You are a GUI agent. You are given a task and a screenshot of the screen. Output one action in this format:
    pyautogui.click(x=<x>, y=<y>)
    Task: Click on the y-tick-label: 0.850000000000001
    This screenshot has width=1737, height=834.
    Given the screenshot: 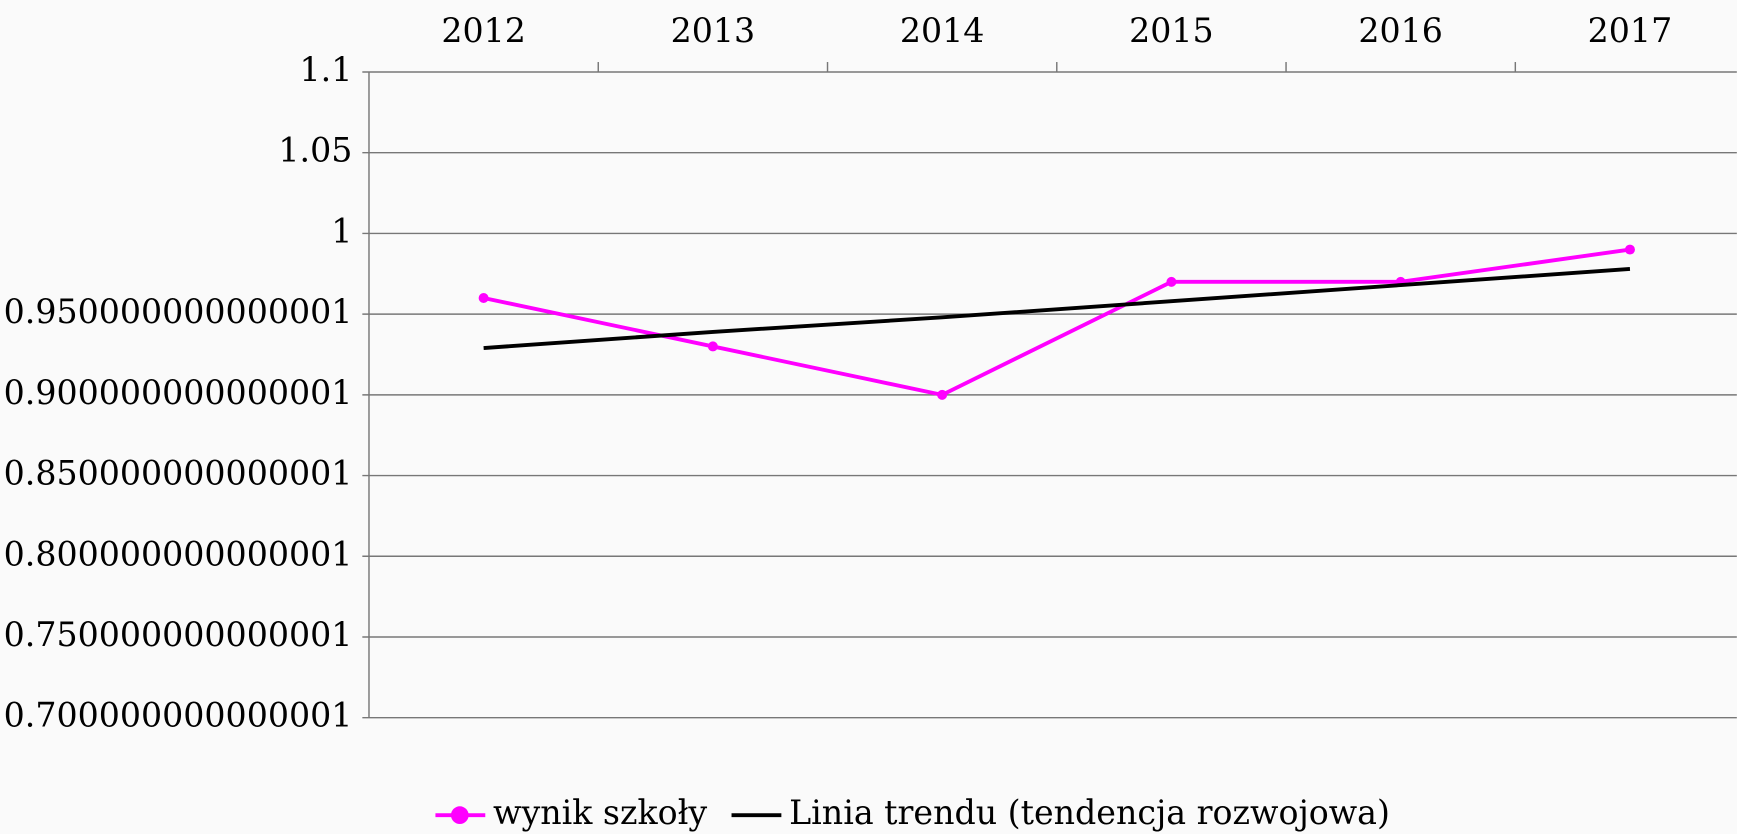 What is the action you would take?
    pyautogui.click(x=178, y=473)
    